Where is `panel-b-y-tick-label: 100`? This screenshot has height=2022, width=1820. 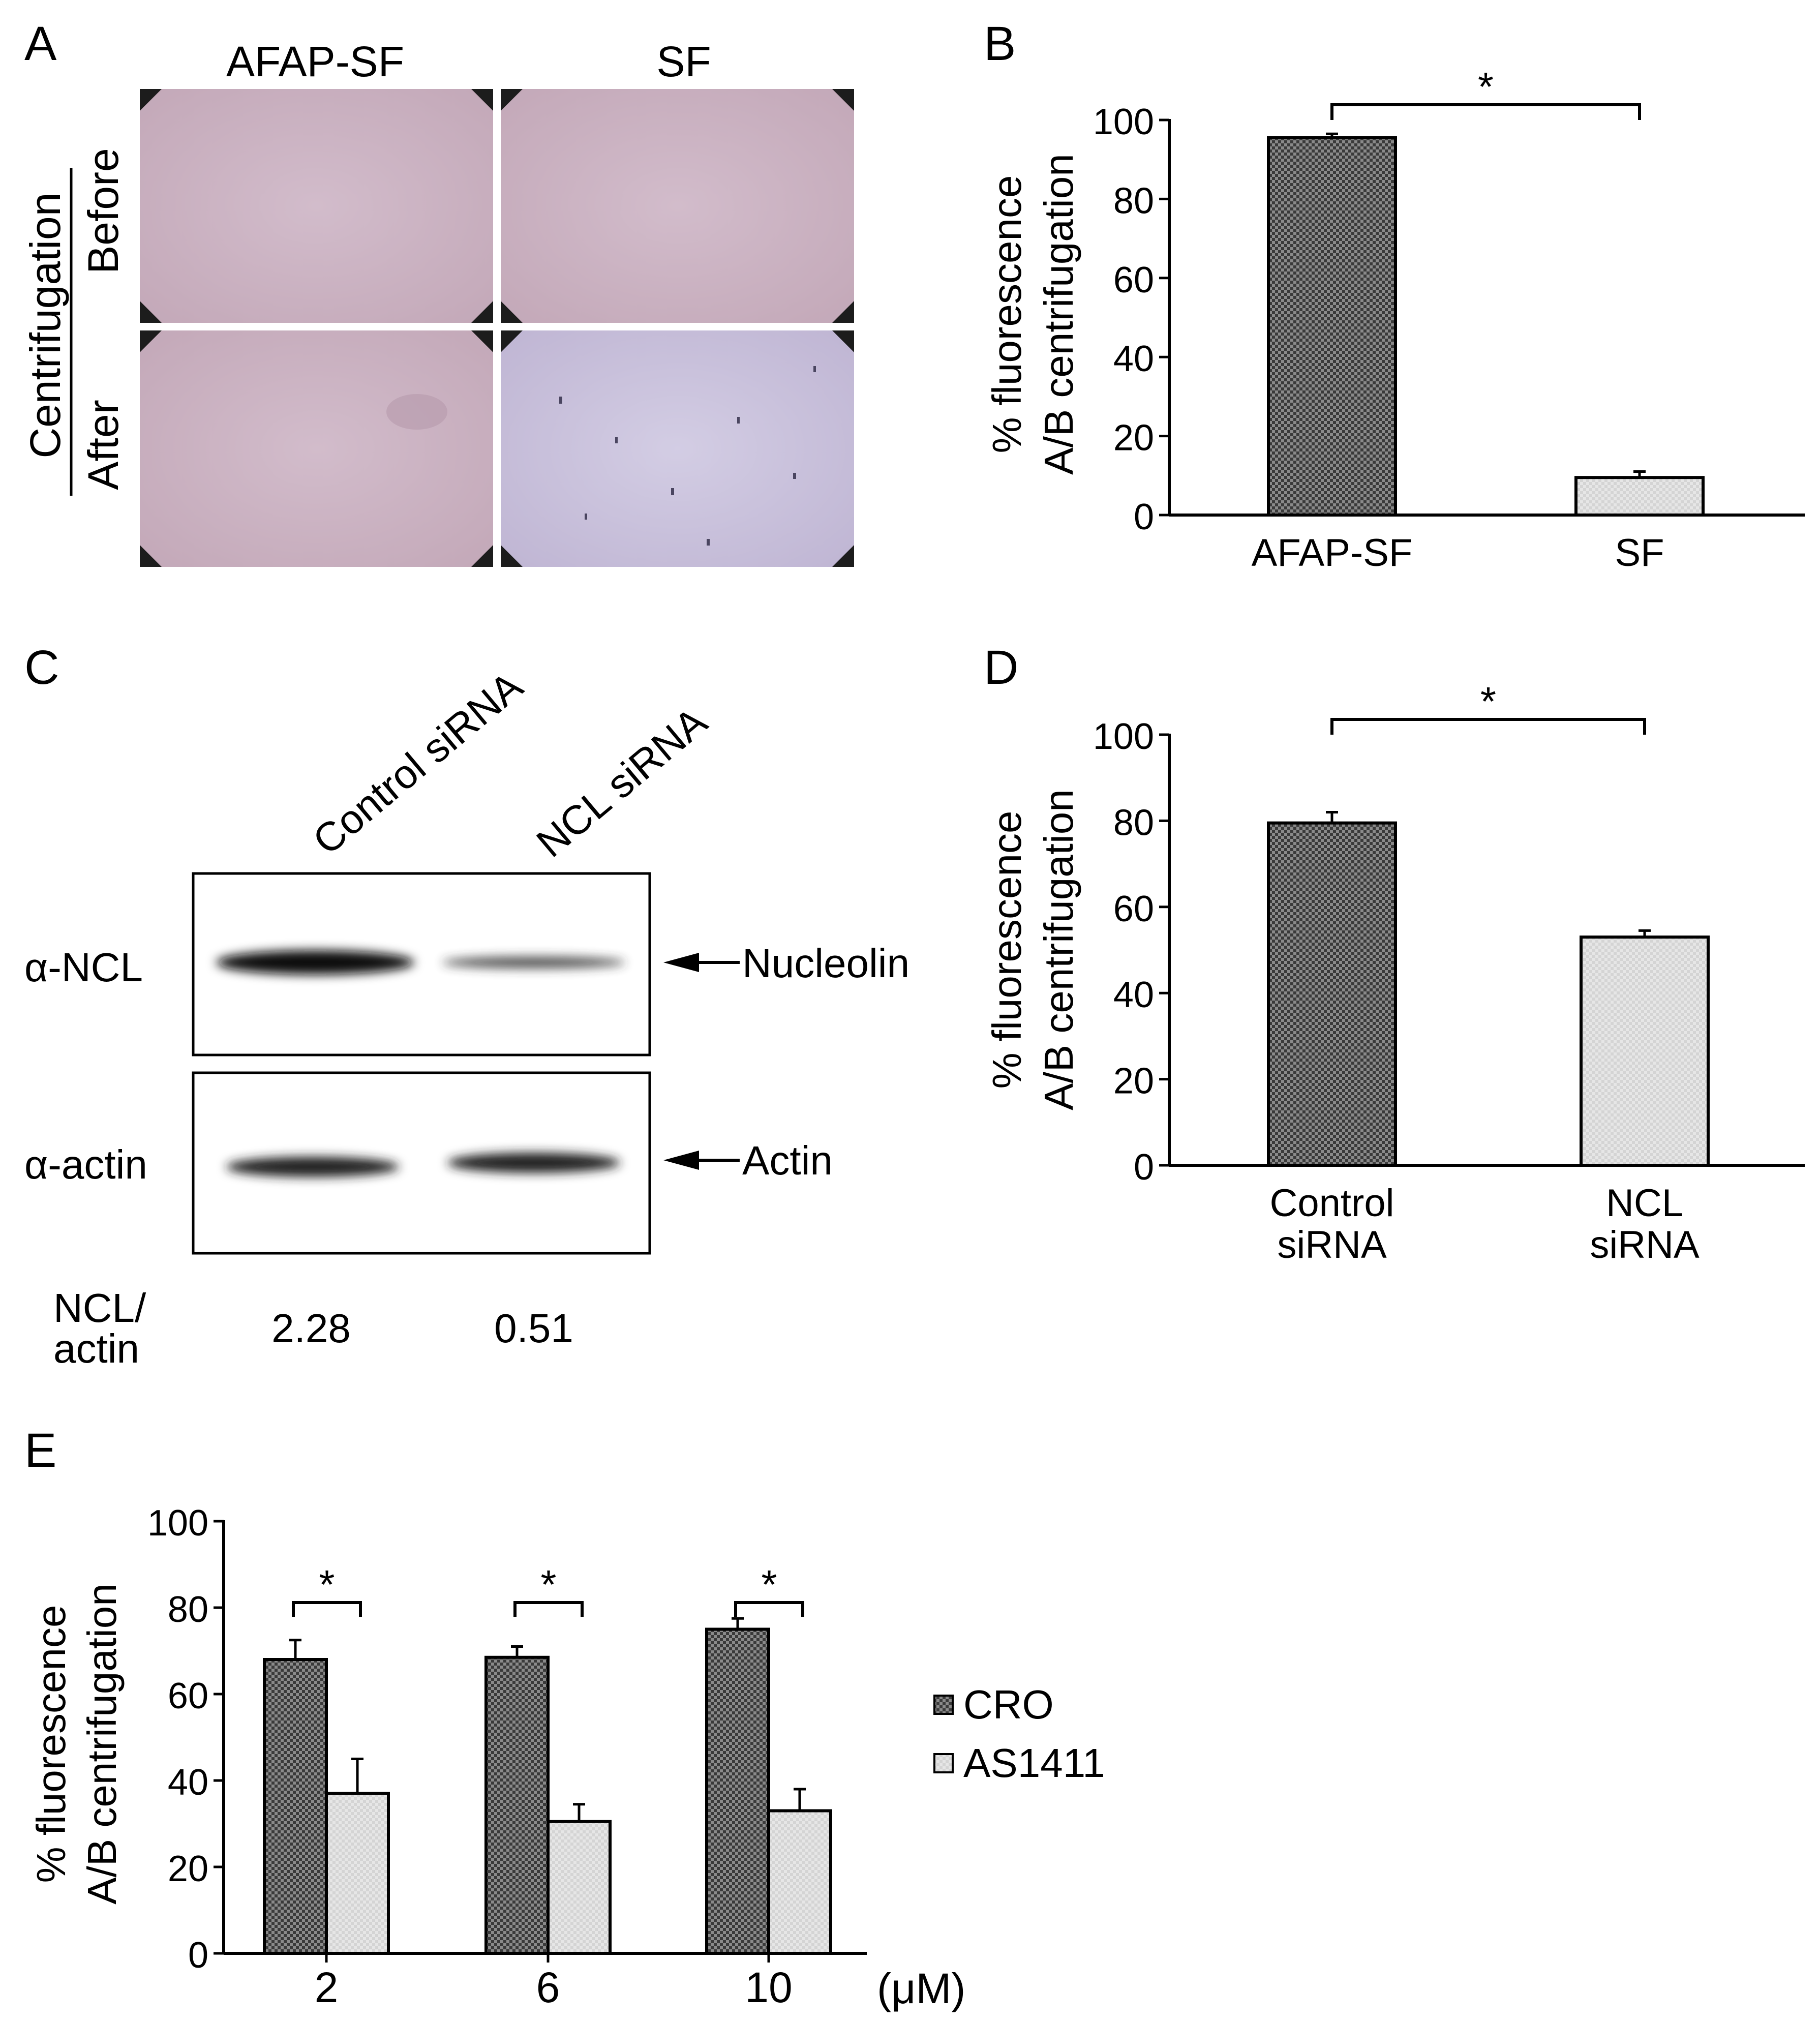 panel-b-y-tick-label: 100 is located at coordinates (1123, 122).